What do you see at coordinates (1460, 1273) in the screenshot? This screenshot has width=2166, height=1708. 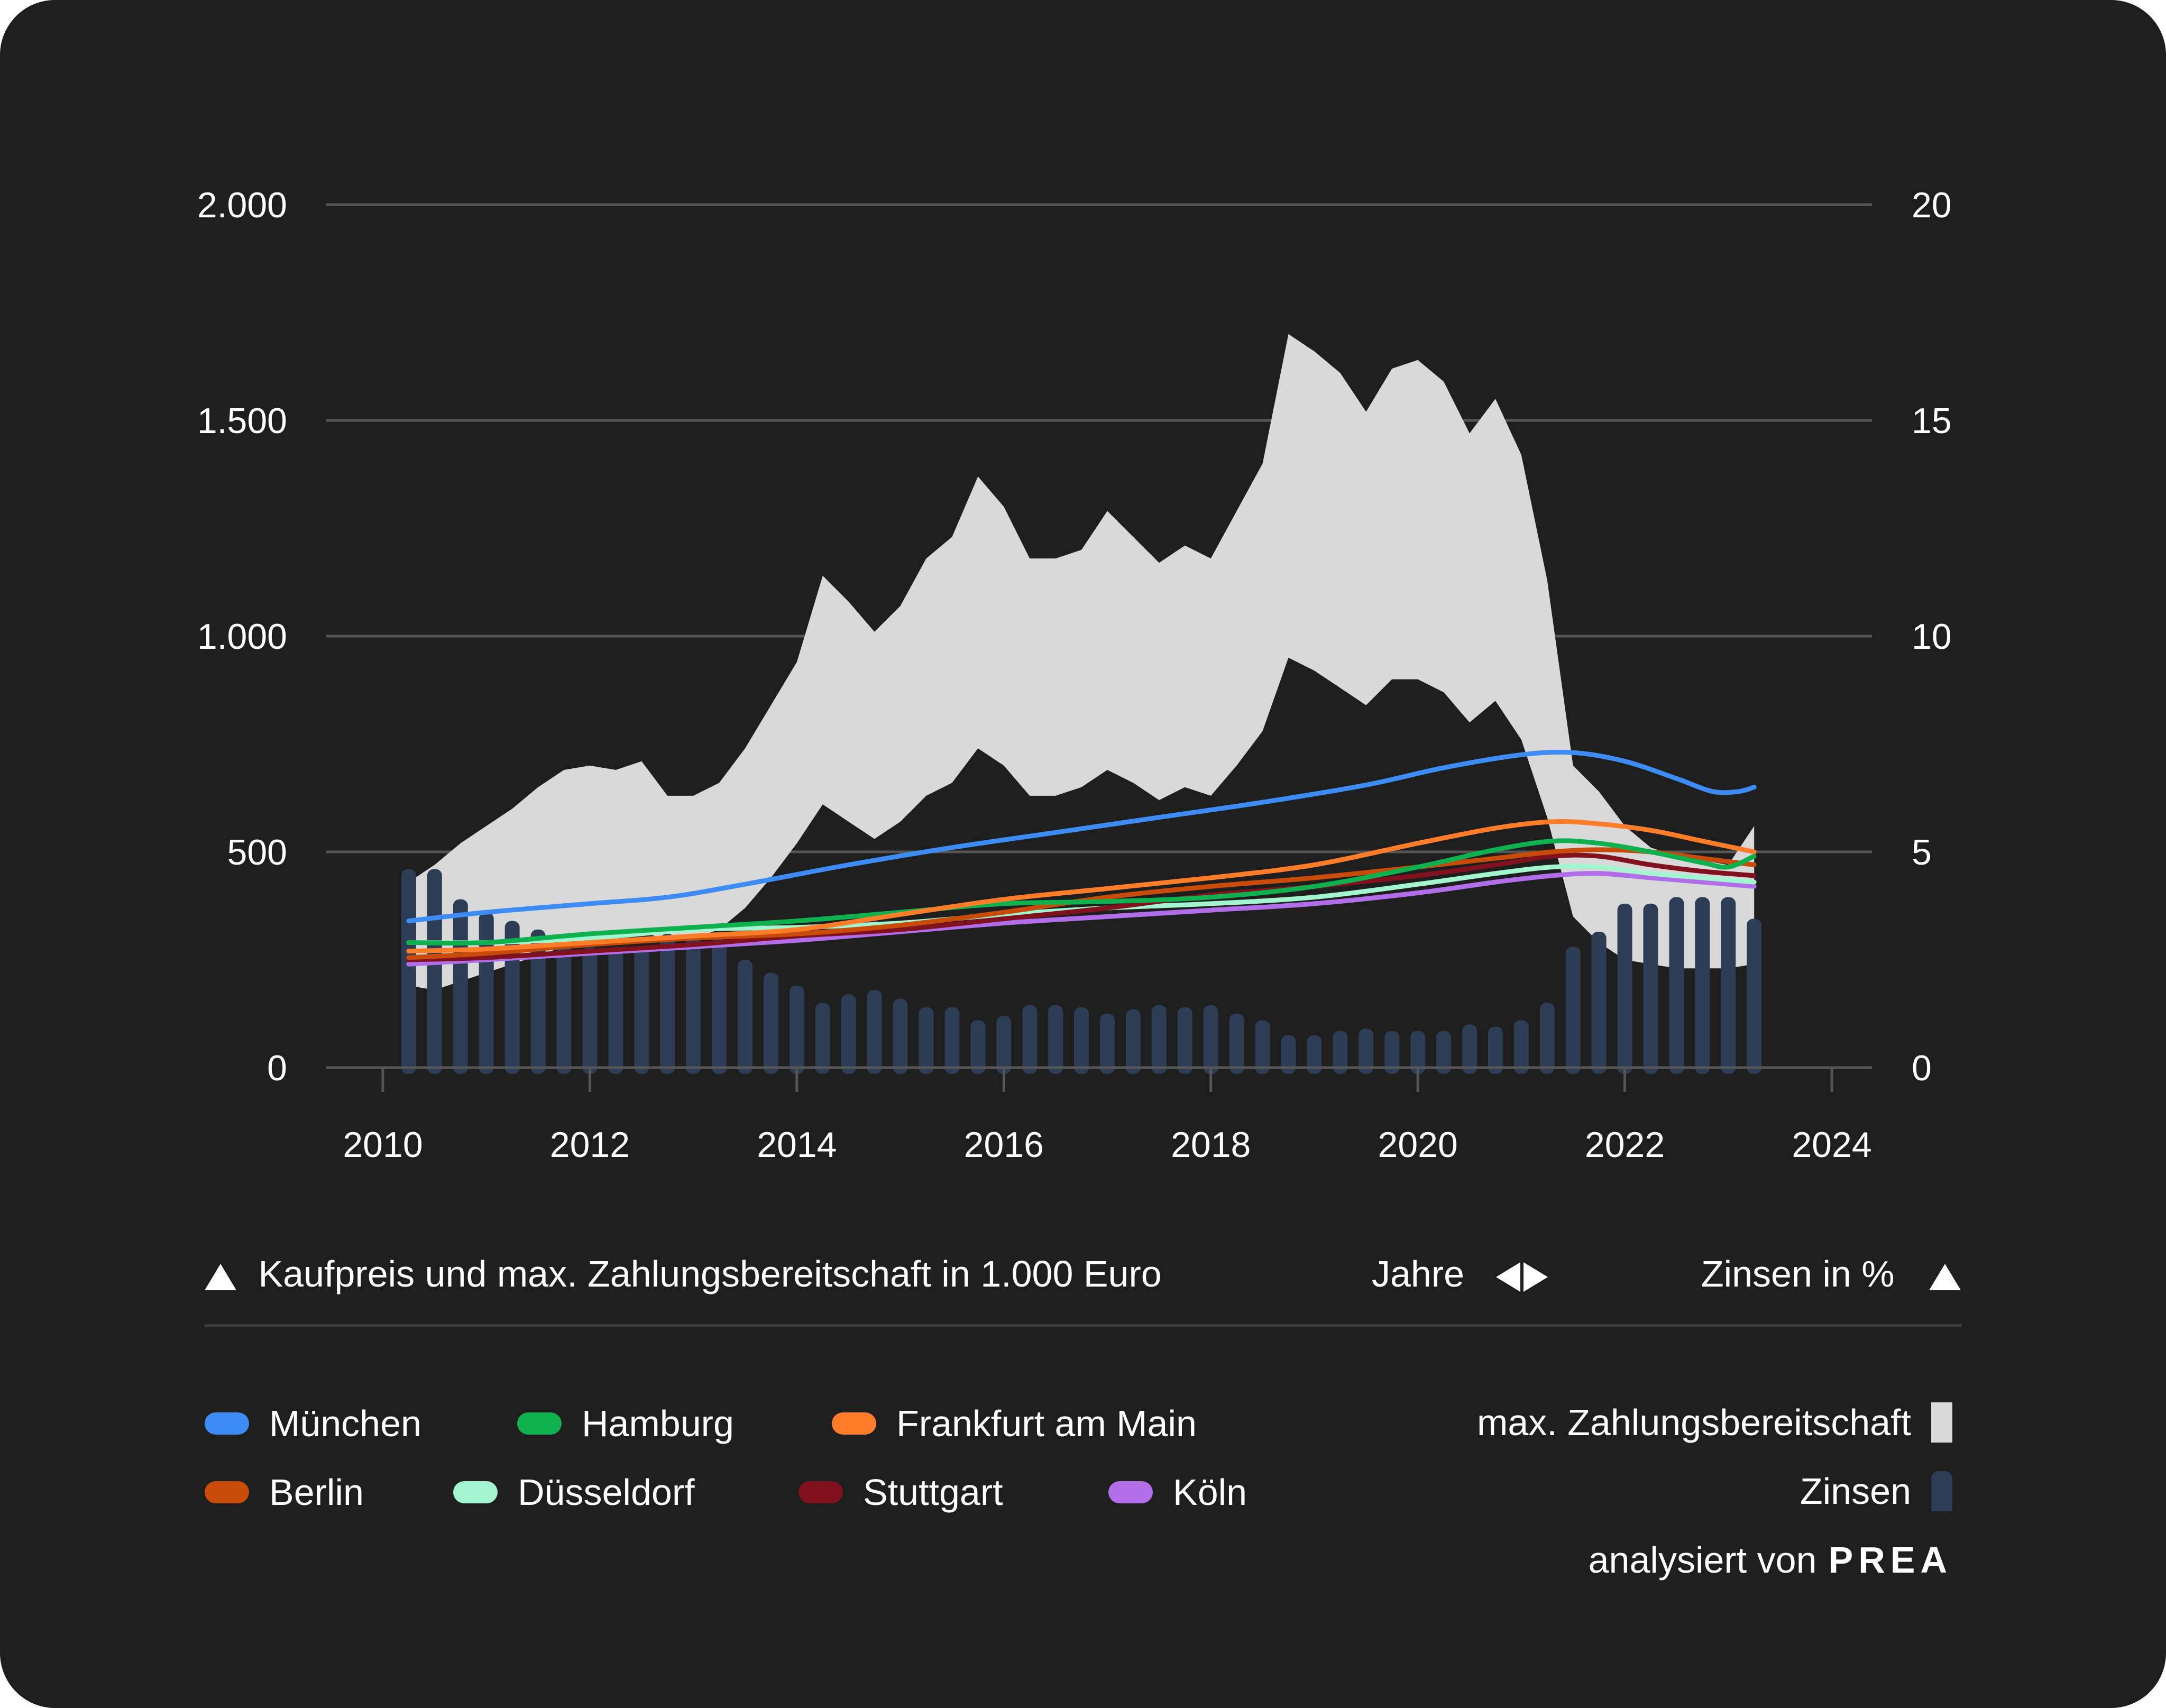 I see `x-axis-caption: Jahre` at bounding box center [1460, 1273].